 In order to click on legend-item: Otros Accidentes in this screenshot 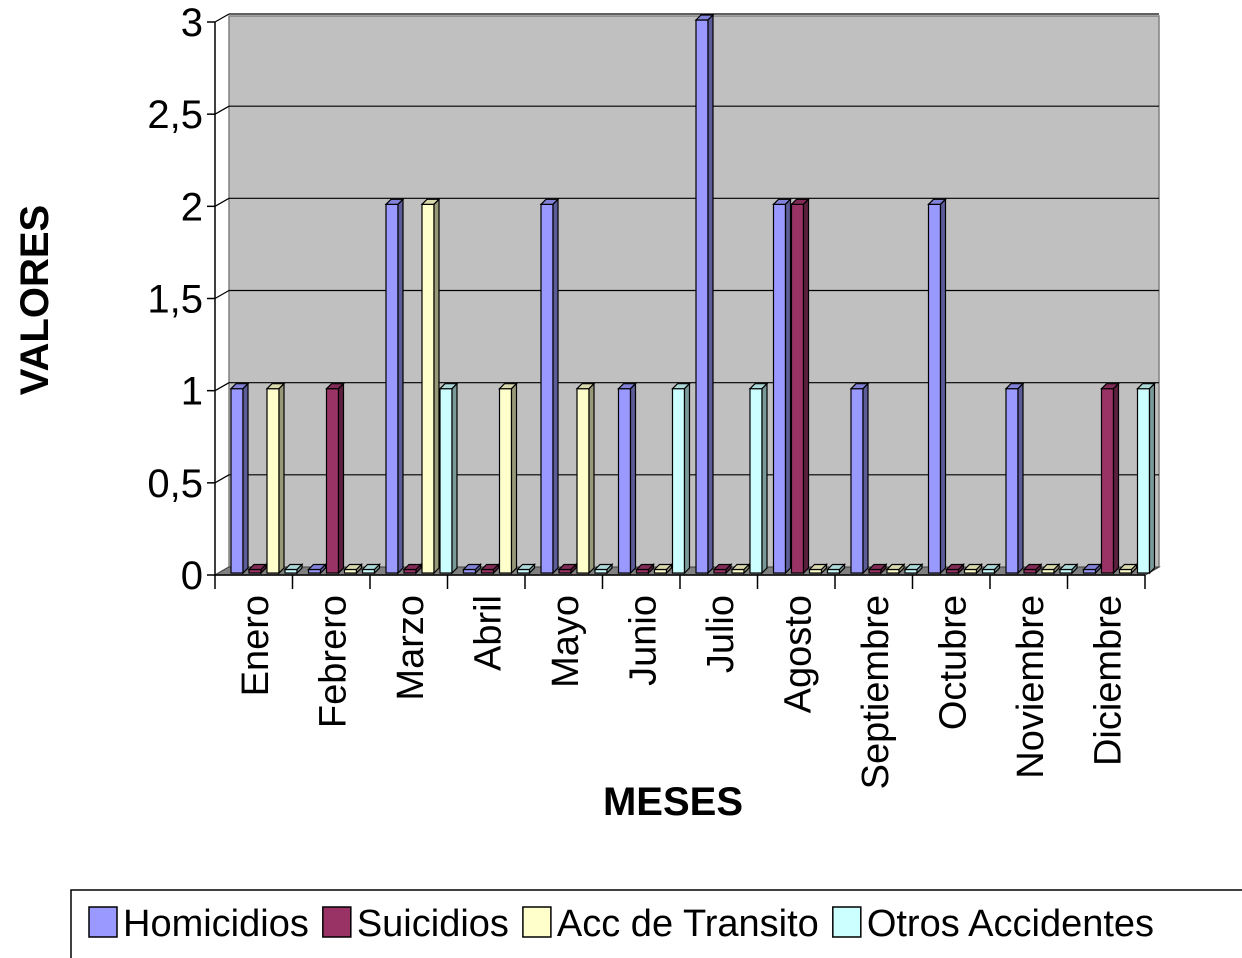, I will do `click(993, 924)`.